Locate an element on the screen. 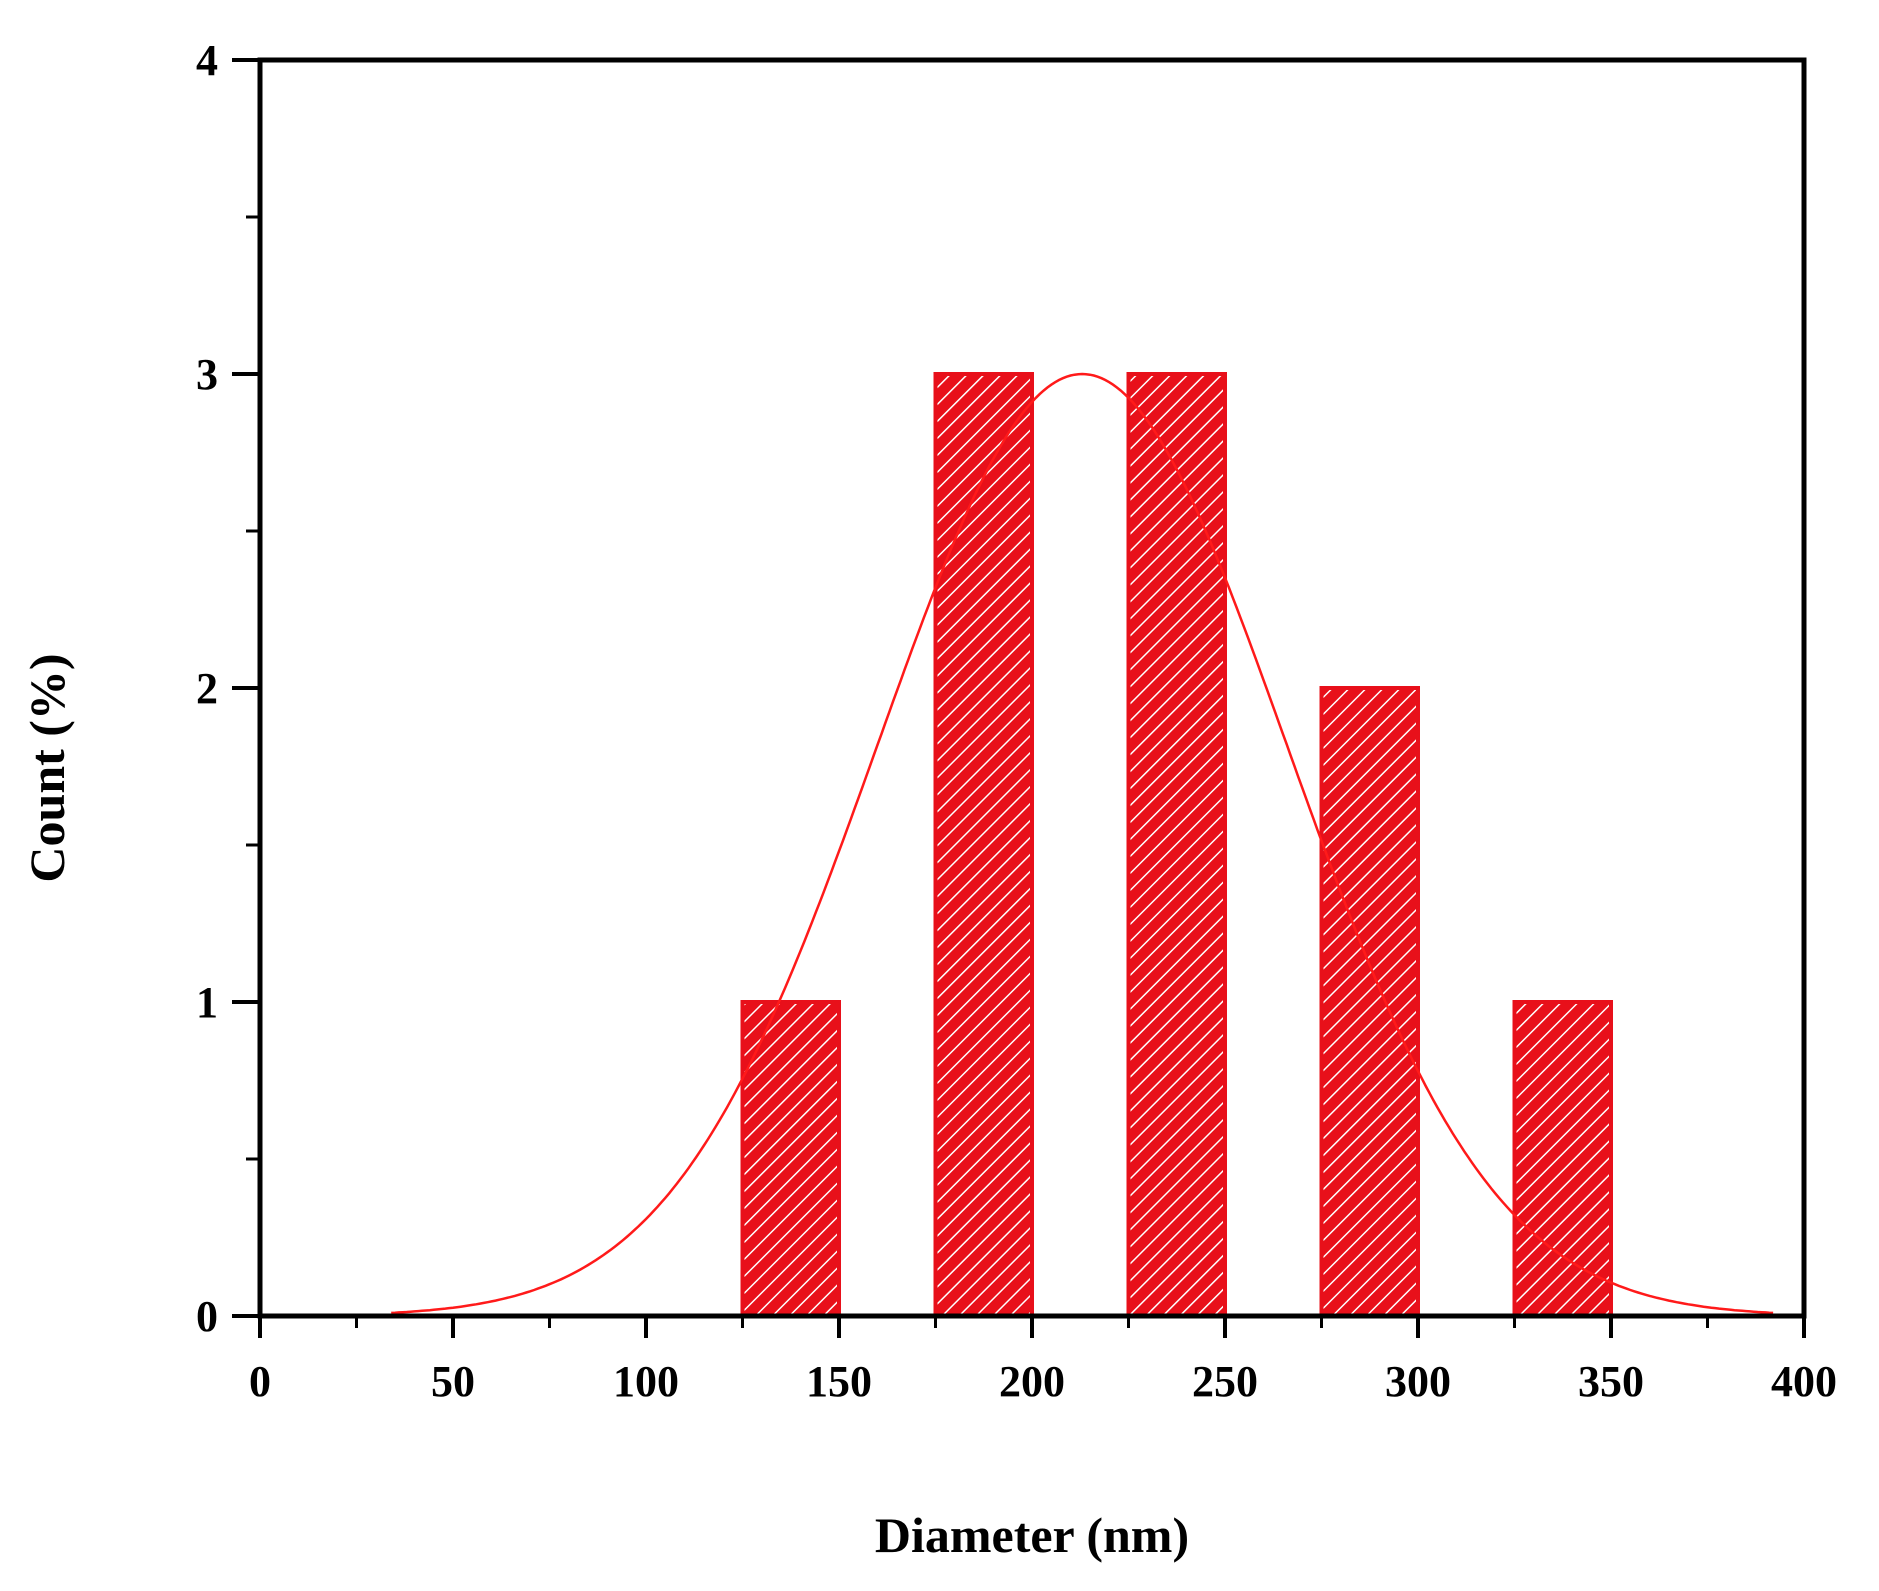  x-tick-label: 350 is located at coordinates (1611, 1381).